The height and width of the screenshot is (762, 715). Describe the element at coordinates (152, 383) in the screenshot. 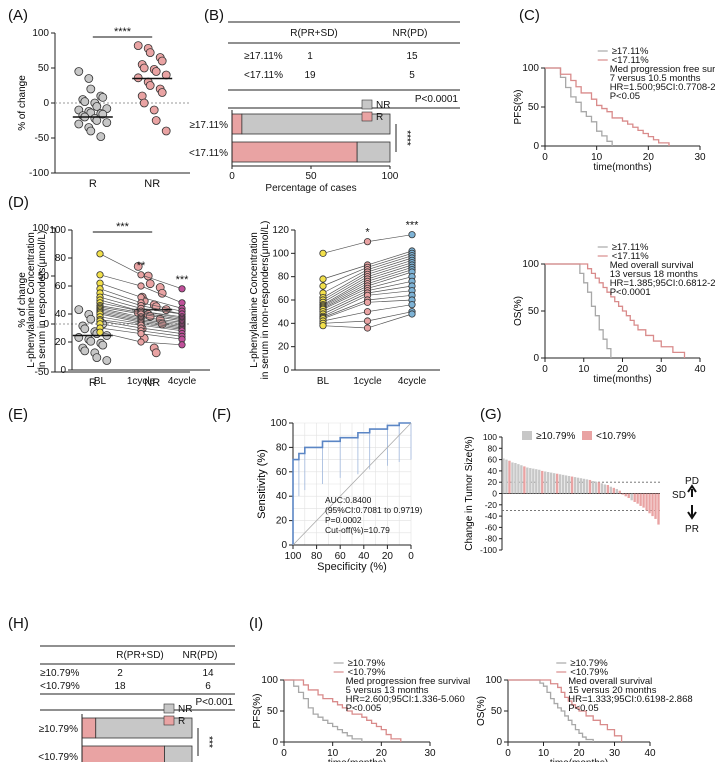

I see `panel-e-category-label: NR` at that location.